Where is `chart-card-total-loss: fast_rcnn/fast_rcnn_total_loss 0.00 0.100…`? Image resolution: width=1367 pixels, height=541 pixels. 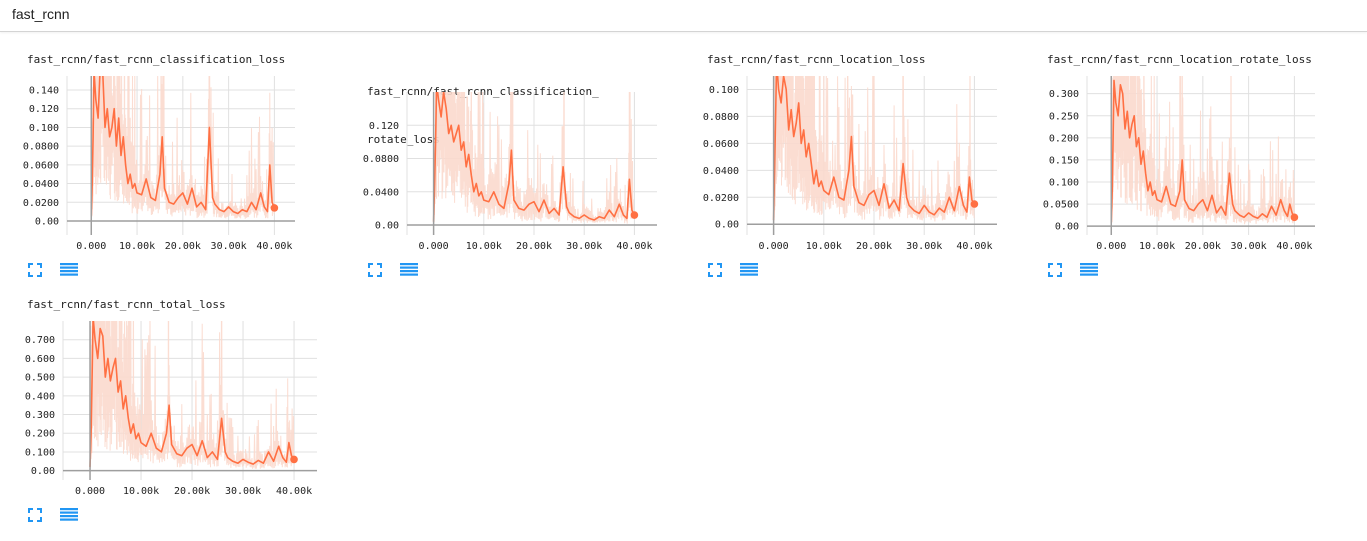
chart-card-total-loss: fast_rcnn/fast_rcnn_total_loss 0.00 0.100… is located at coordinates (176, 417).